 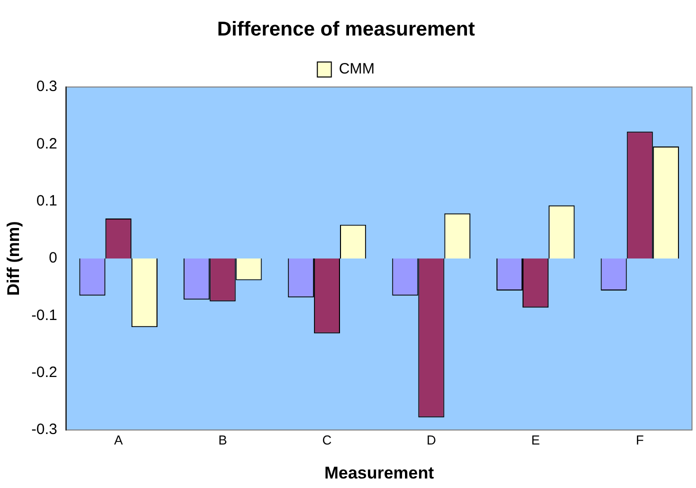 What do you see at coordinates (346, 29) in the screenshot?
I see `chart-title: Difference of measurement` at bounding box center [346, 29].